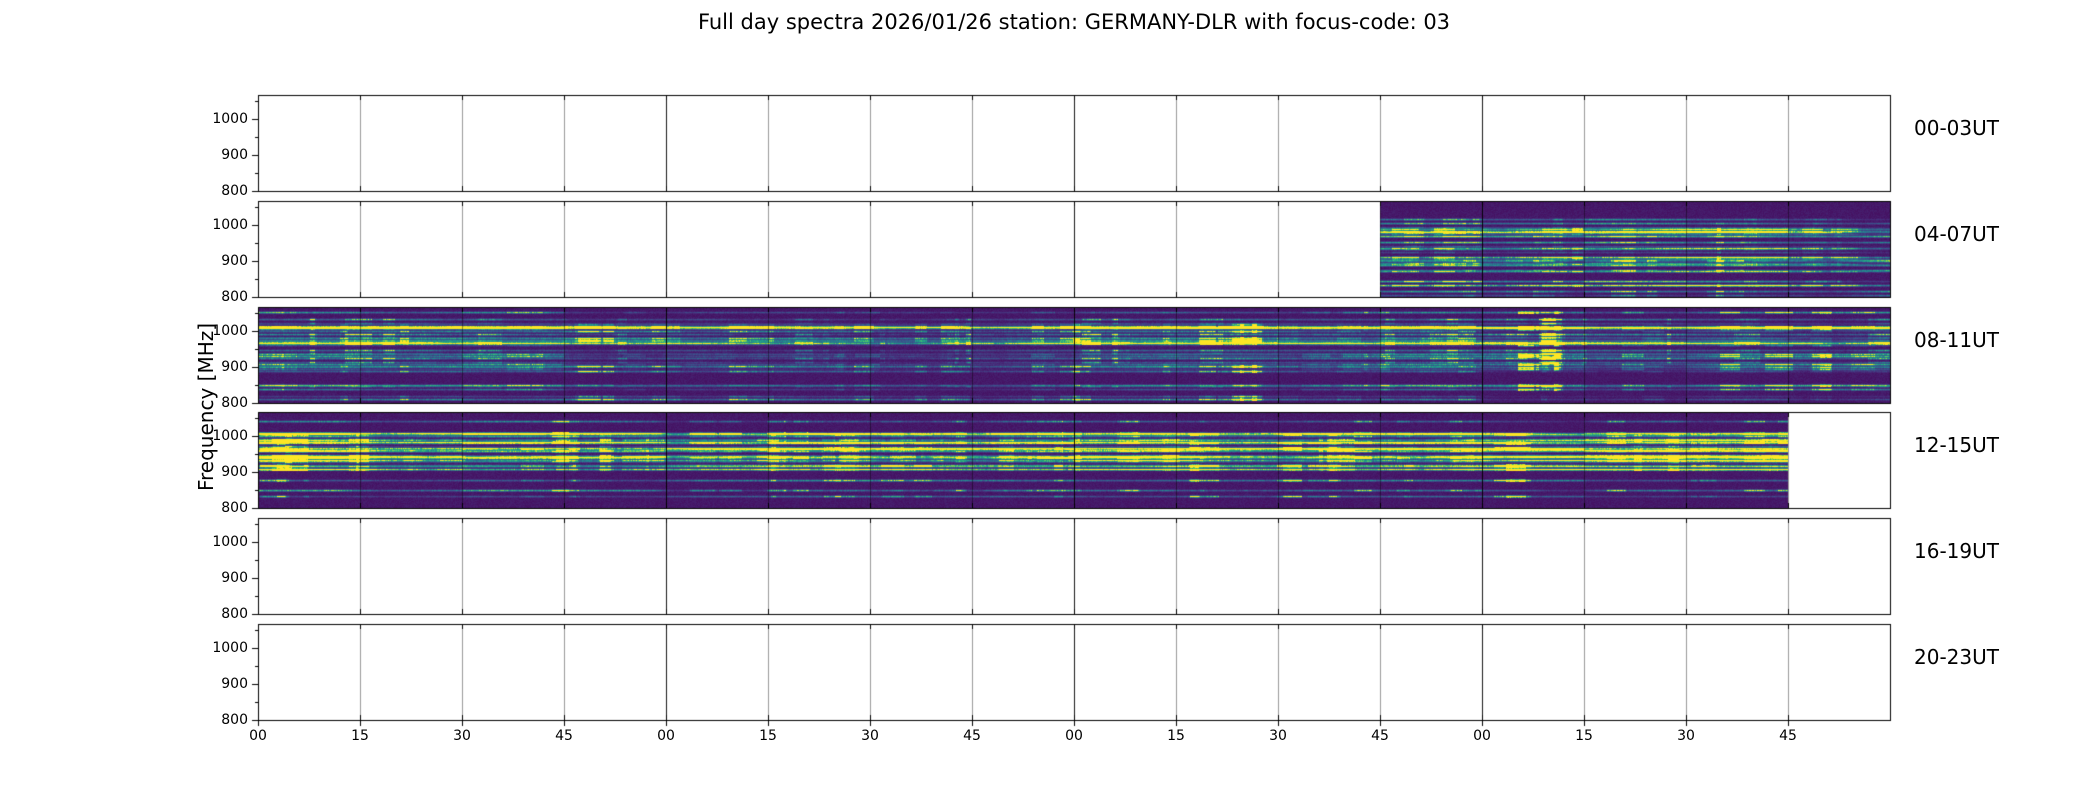 Image resolution: width=2100 pixels, height=800 pixels. What do you see at coordinates (1956, 657) in the screenshot?
I see `panel-time-label: 20-23UT` at bounding box center [1956, 657].